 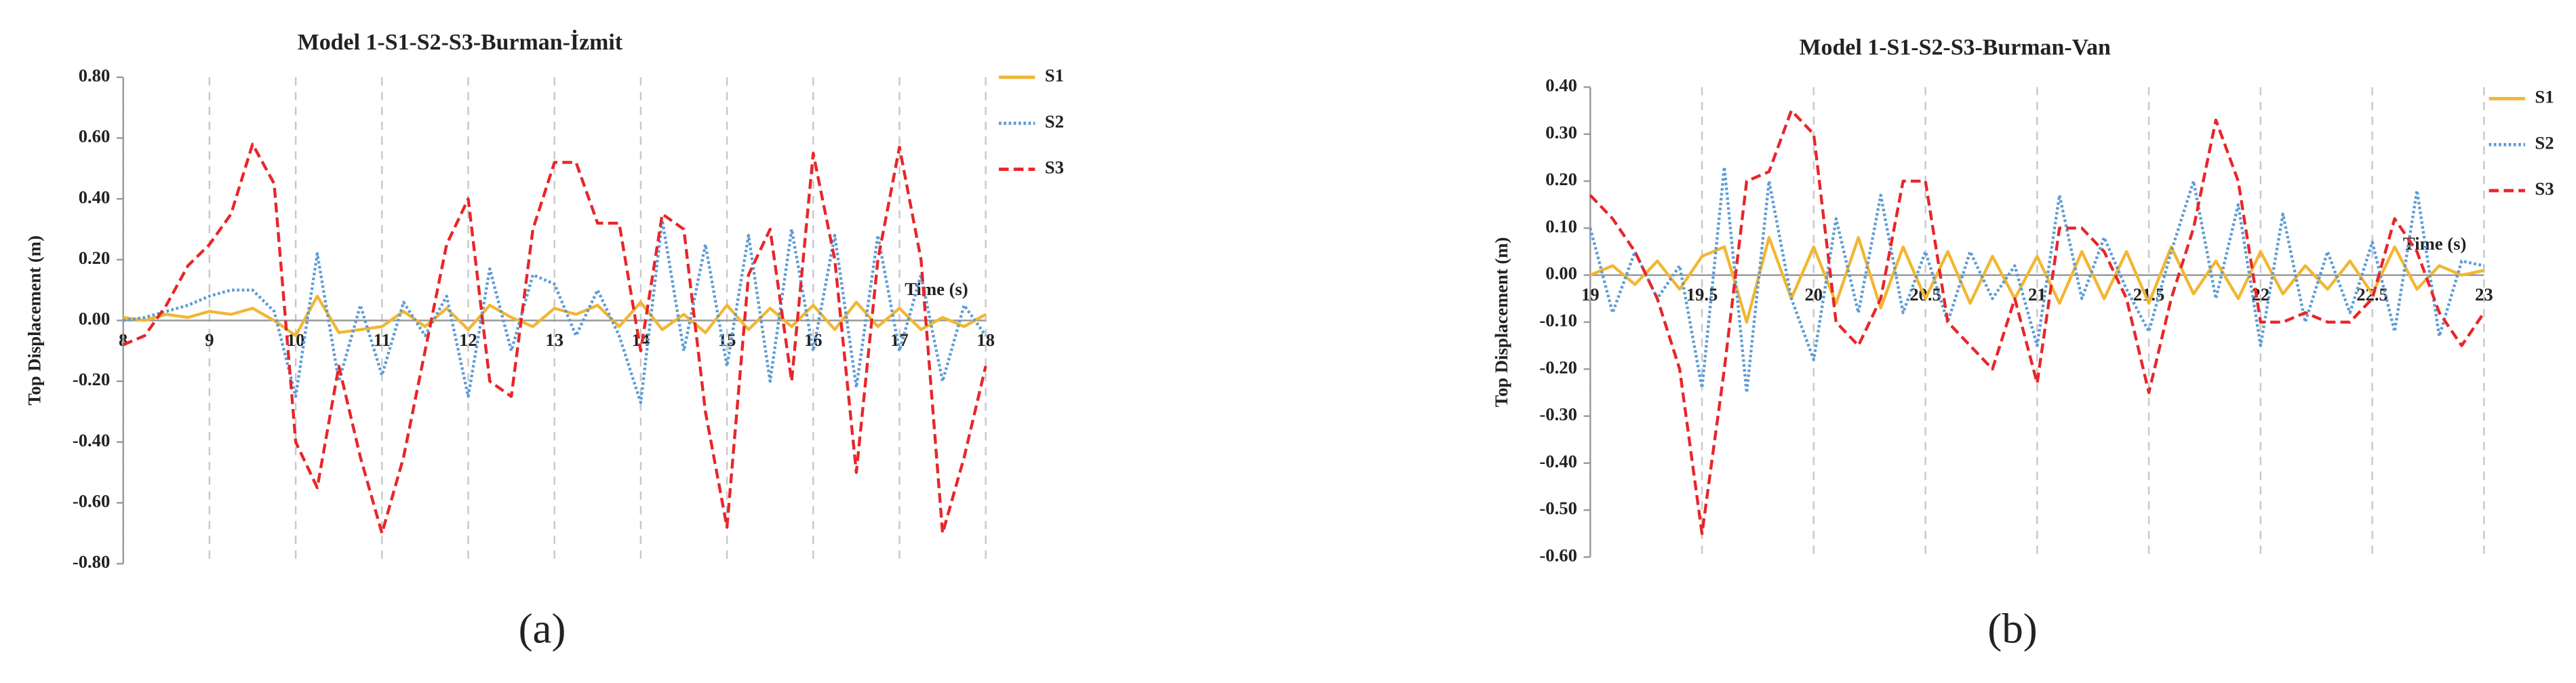 What do you see at coordinates (1558, 320) in the screenshot?
I see `y-tick-label: -0.10` at bounding box center [1558, 320].